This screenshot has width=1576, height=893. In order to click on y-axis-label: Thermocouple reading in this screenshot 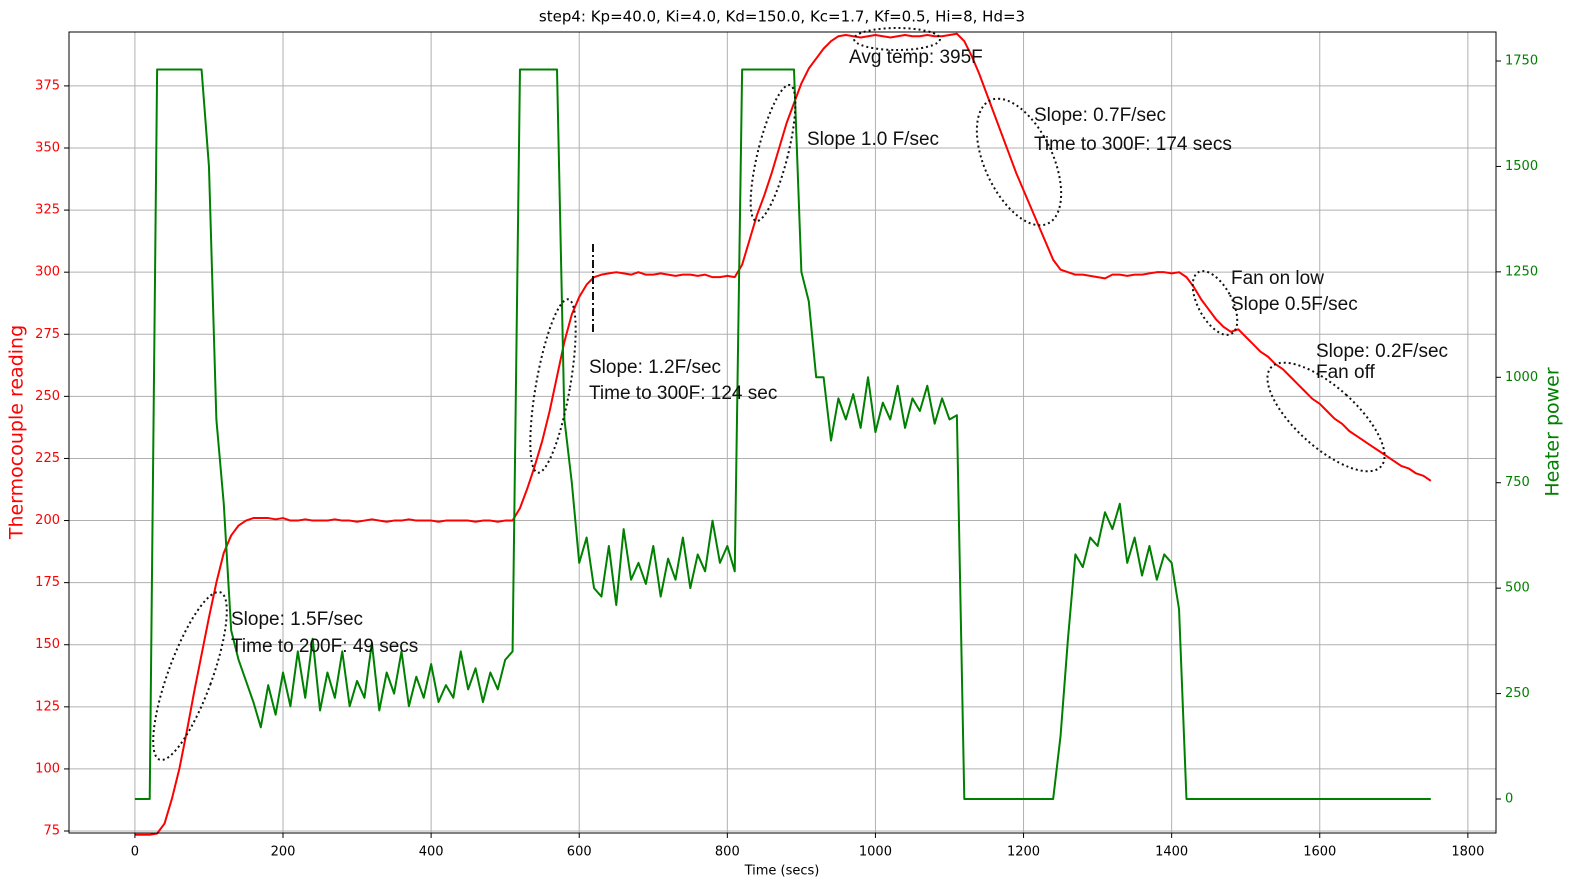, I will do `click(17, 432)`.